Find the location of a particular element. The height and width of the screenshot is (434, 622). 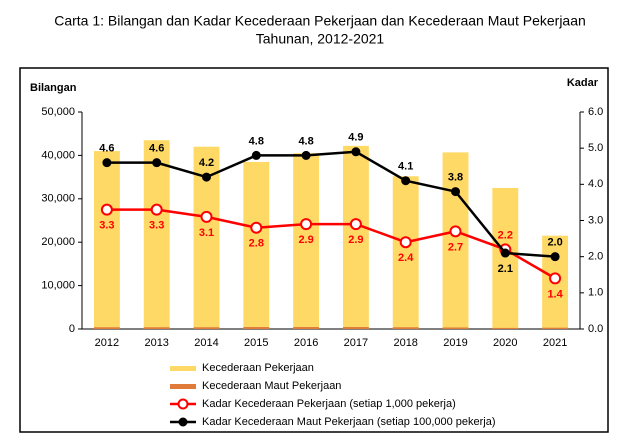

x-tick-label: 2020 is located at coordinates (505, 343).